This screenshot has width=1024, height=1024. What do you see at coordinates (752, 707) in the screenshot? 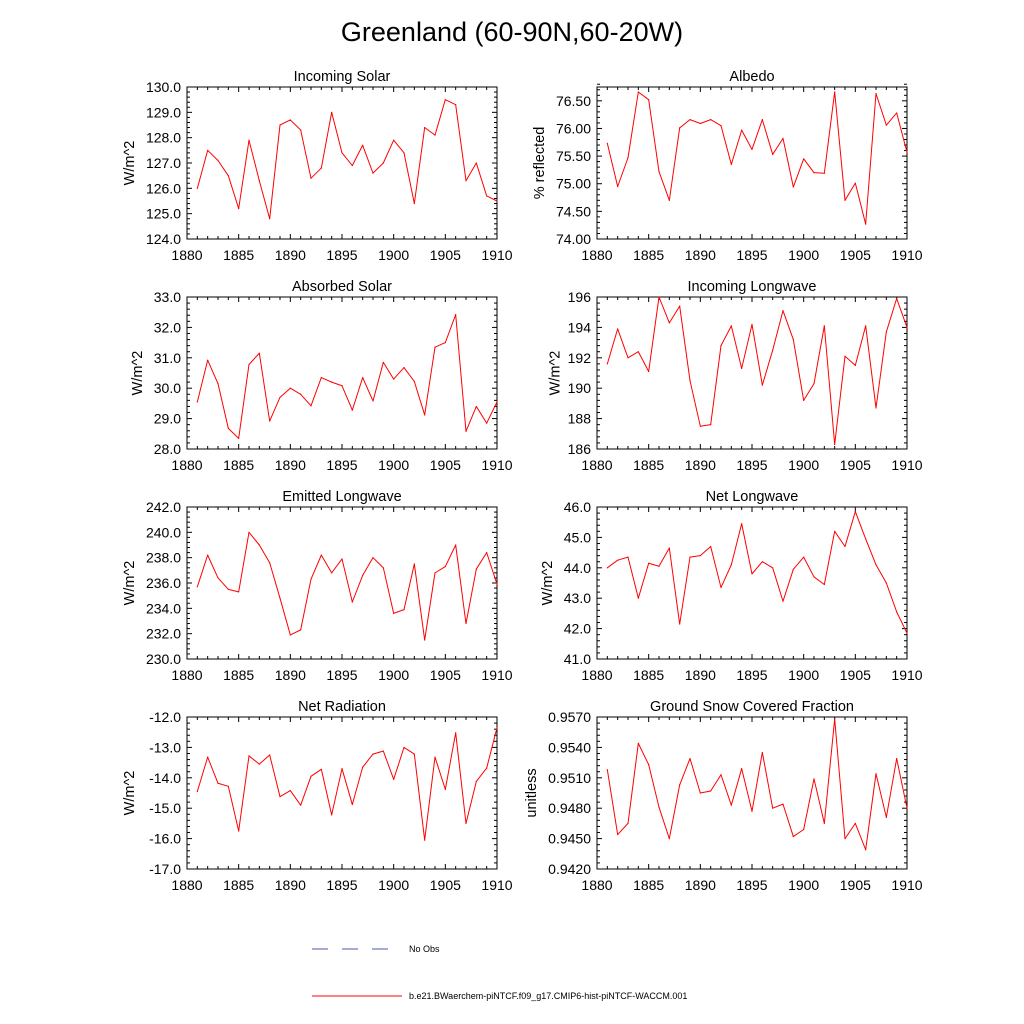
I see `panel-title: Ground Snow Covered Fraction` at bounding box center [752, 707].